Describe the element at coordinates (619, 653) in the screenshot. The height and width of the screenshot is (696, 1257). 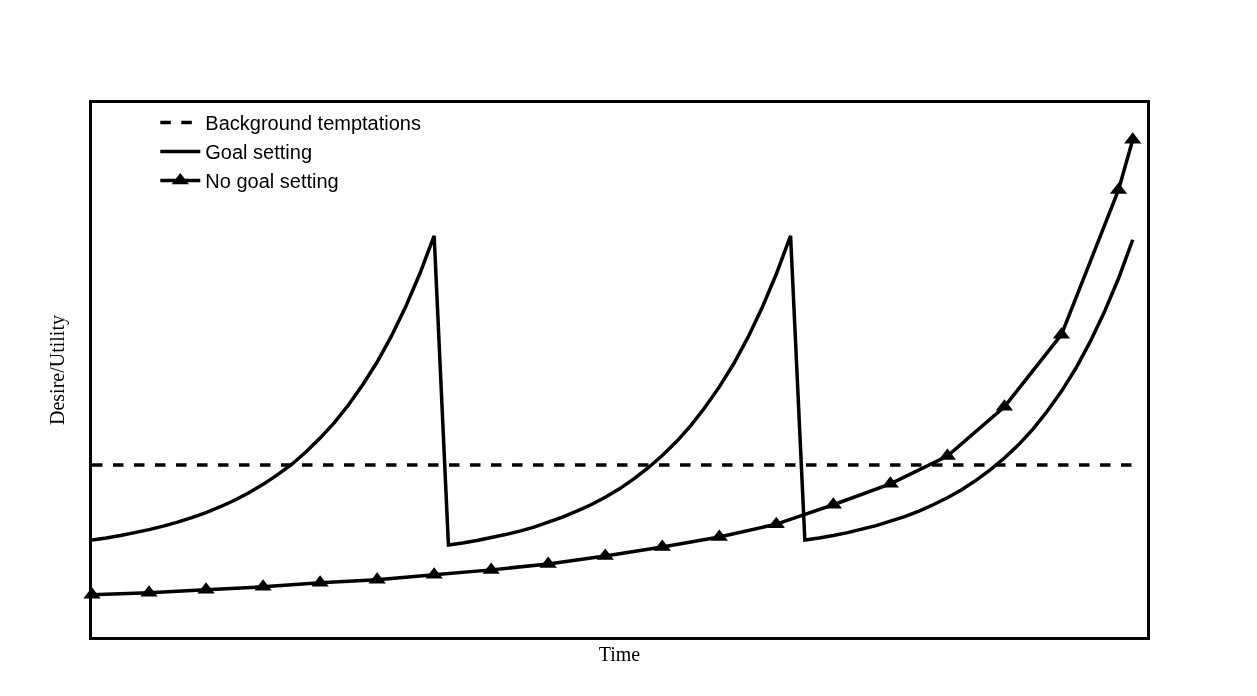
I see `x-axis-title: Time` at that location.